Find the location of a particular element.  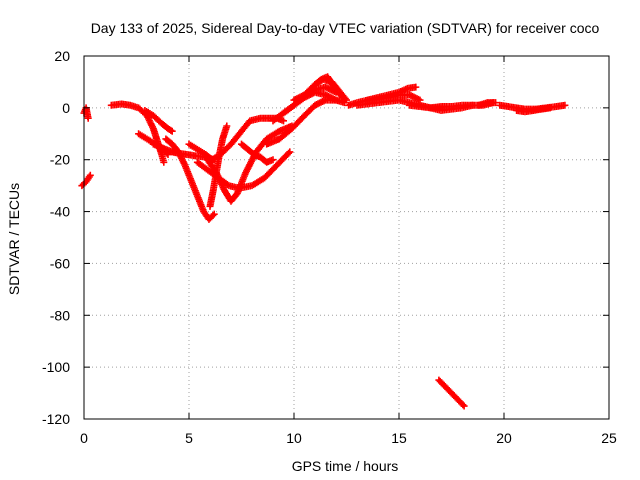

y-axis-label: SDTVAR / TECUs is located at coordinates (14, 239).